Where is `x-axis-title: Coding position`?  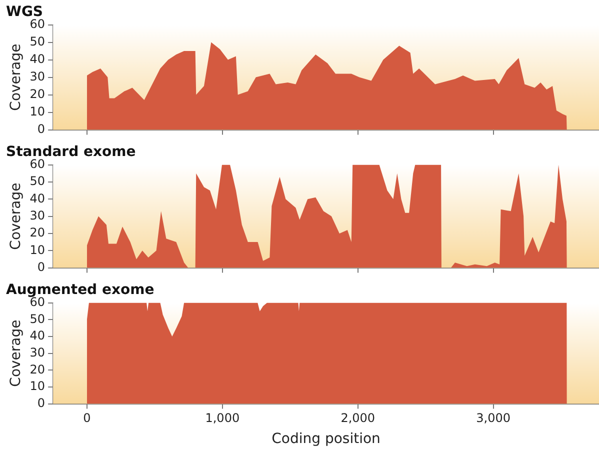 x-axis-title: Coding position is located at coordinates (326, 439).